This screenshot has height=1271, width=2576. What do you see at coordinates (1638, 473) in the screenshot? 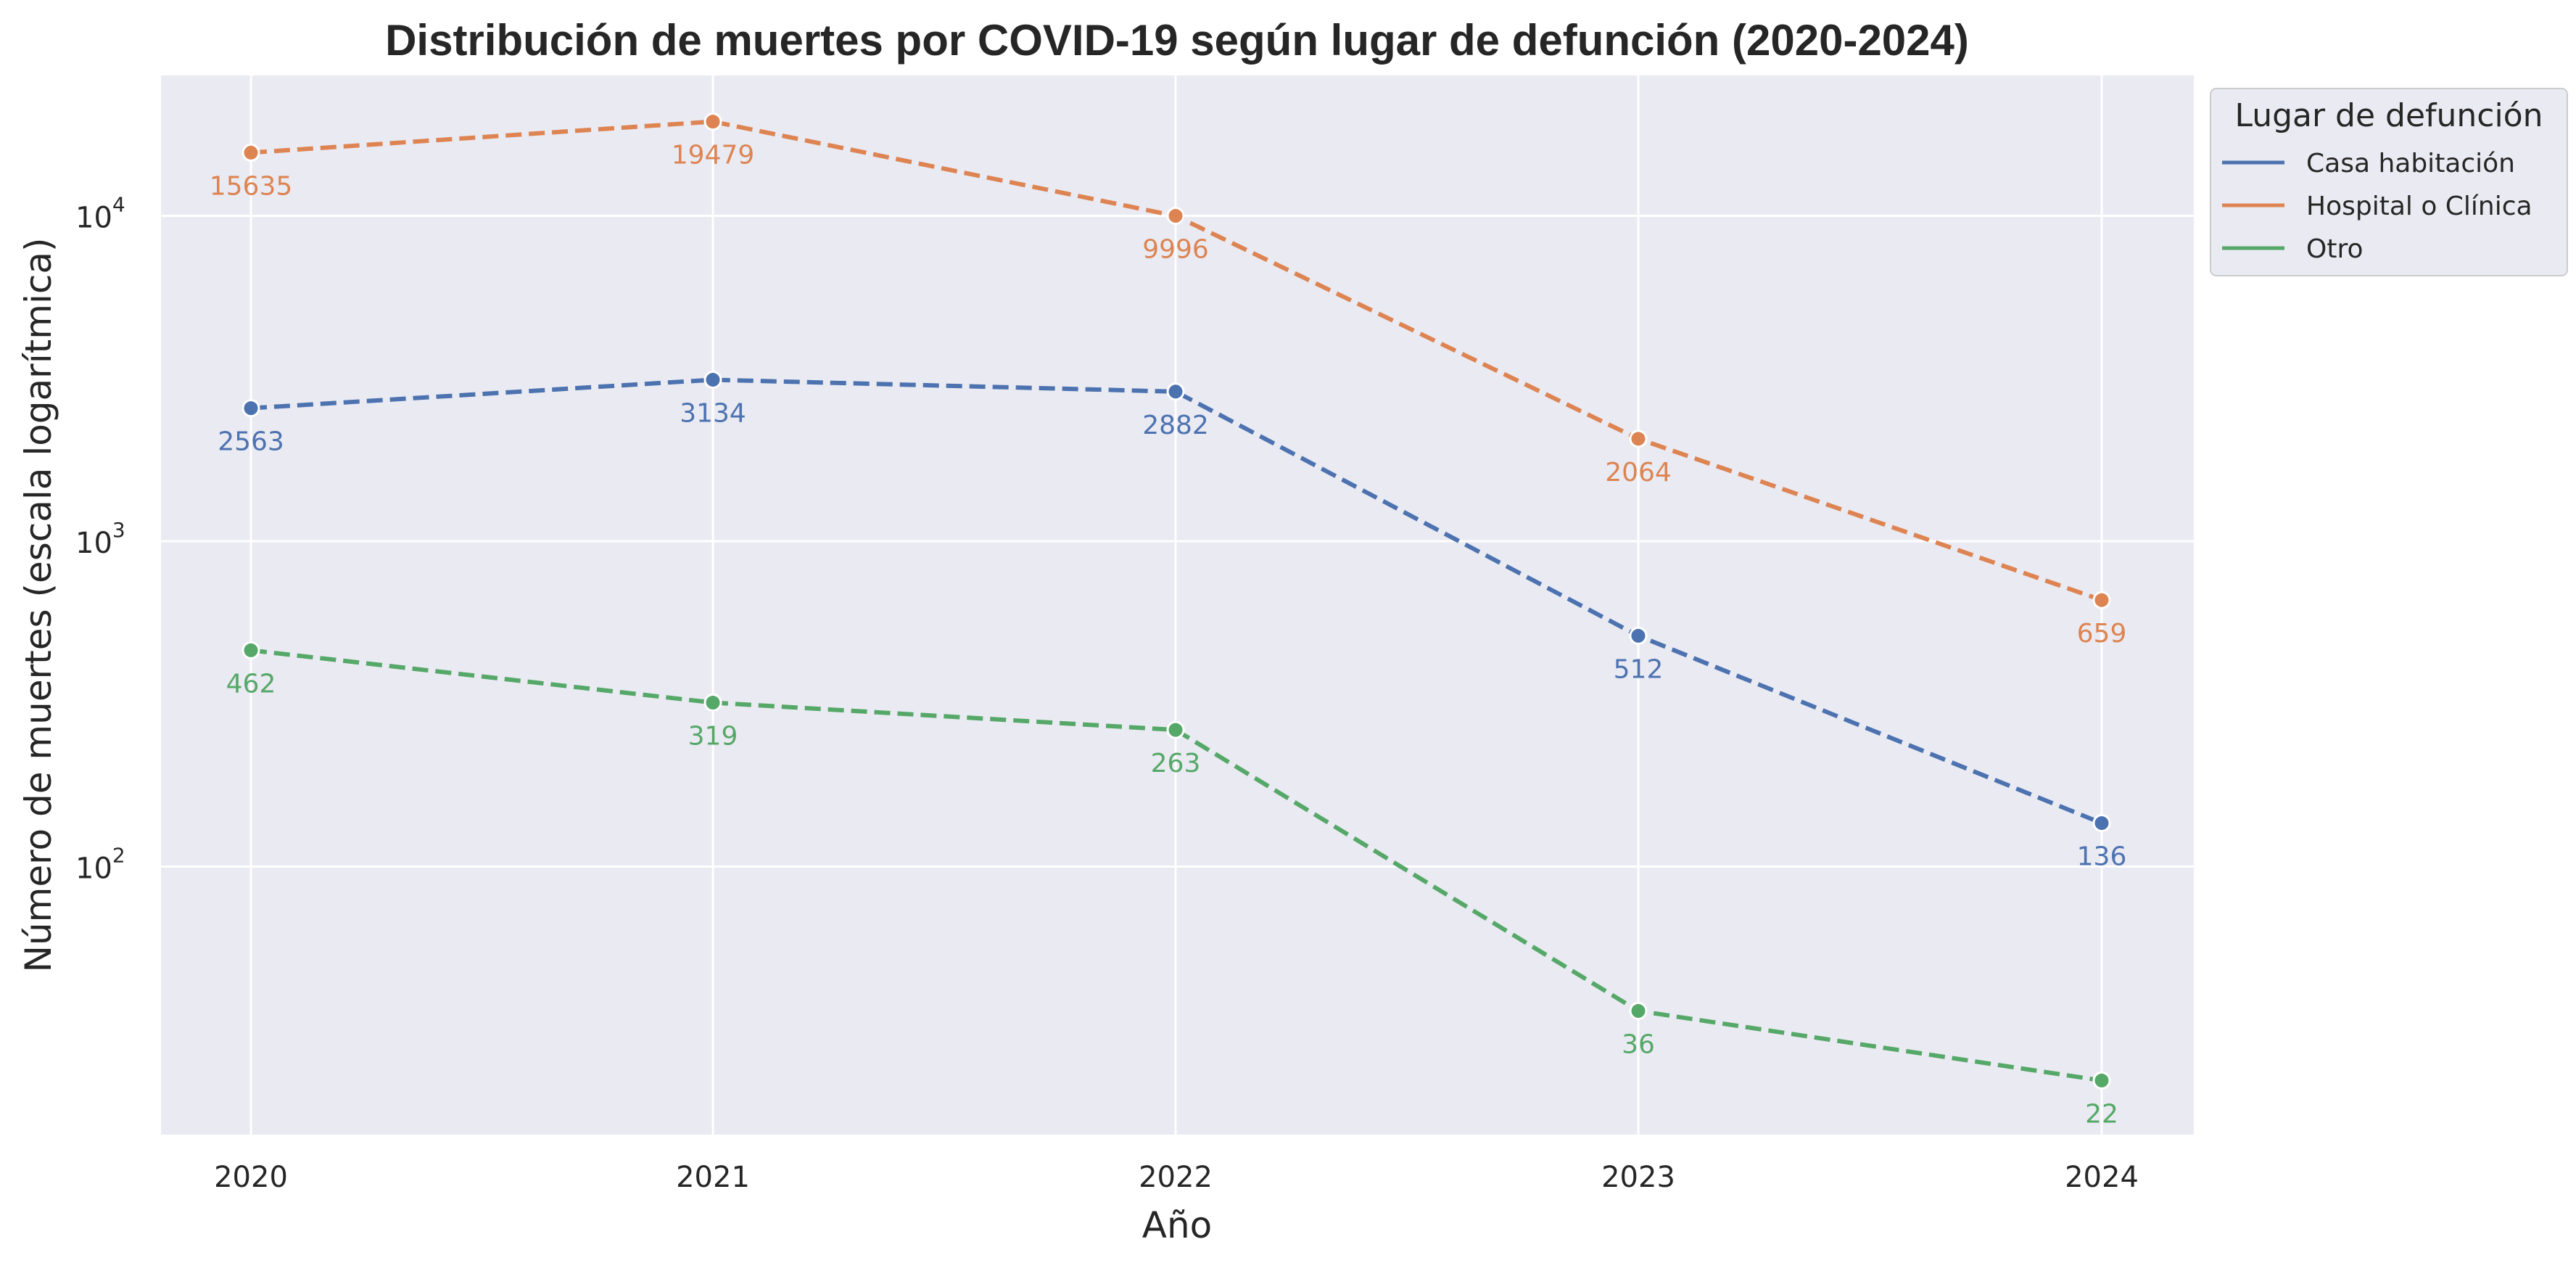
I see `data-label-hospital-o-clinica: 2064` at bounding box center [1638, 473].